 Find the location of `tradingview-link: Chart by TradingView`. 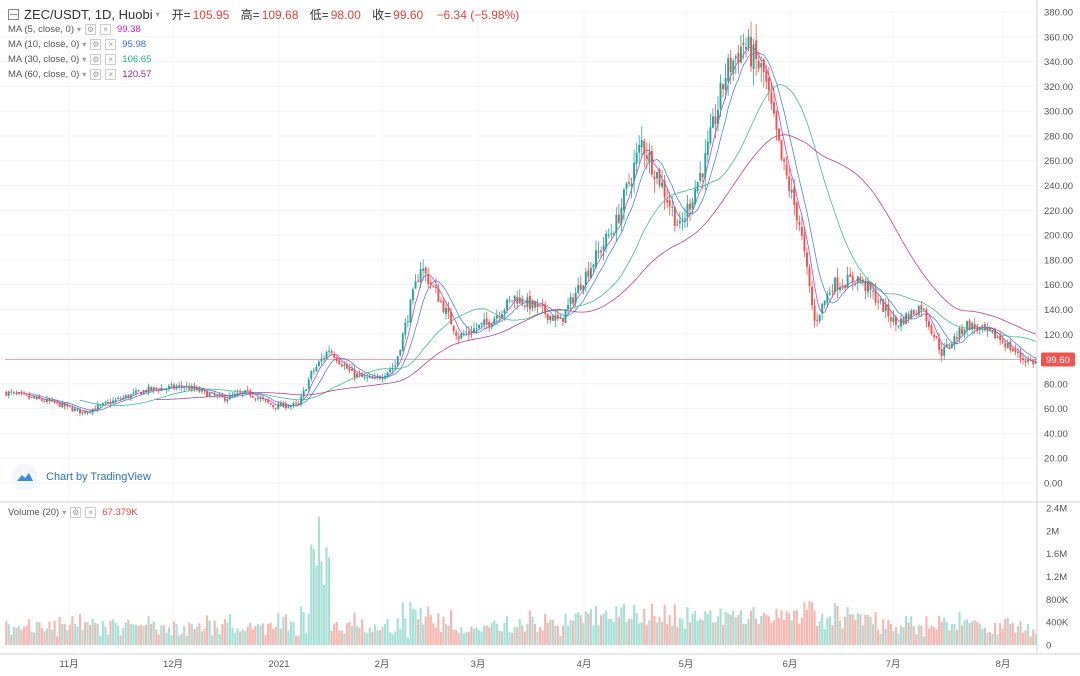

tradingview-link: Chart by TradingView is located at coordinates (98, 477).